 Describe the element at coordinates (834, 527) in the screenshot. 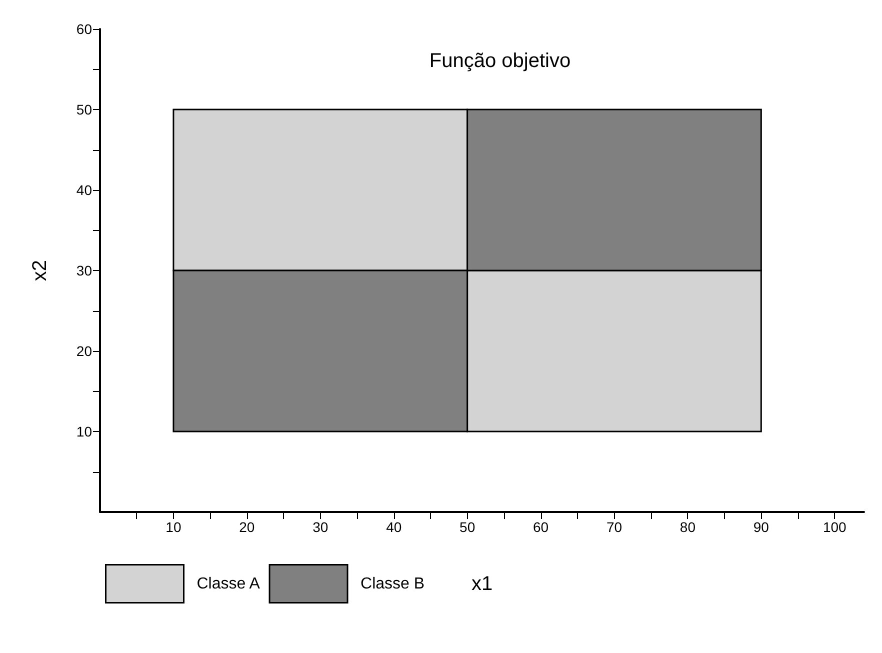

I see `x-tick-label: 100` at that location.